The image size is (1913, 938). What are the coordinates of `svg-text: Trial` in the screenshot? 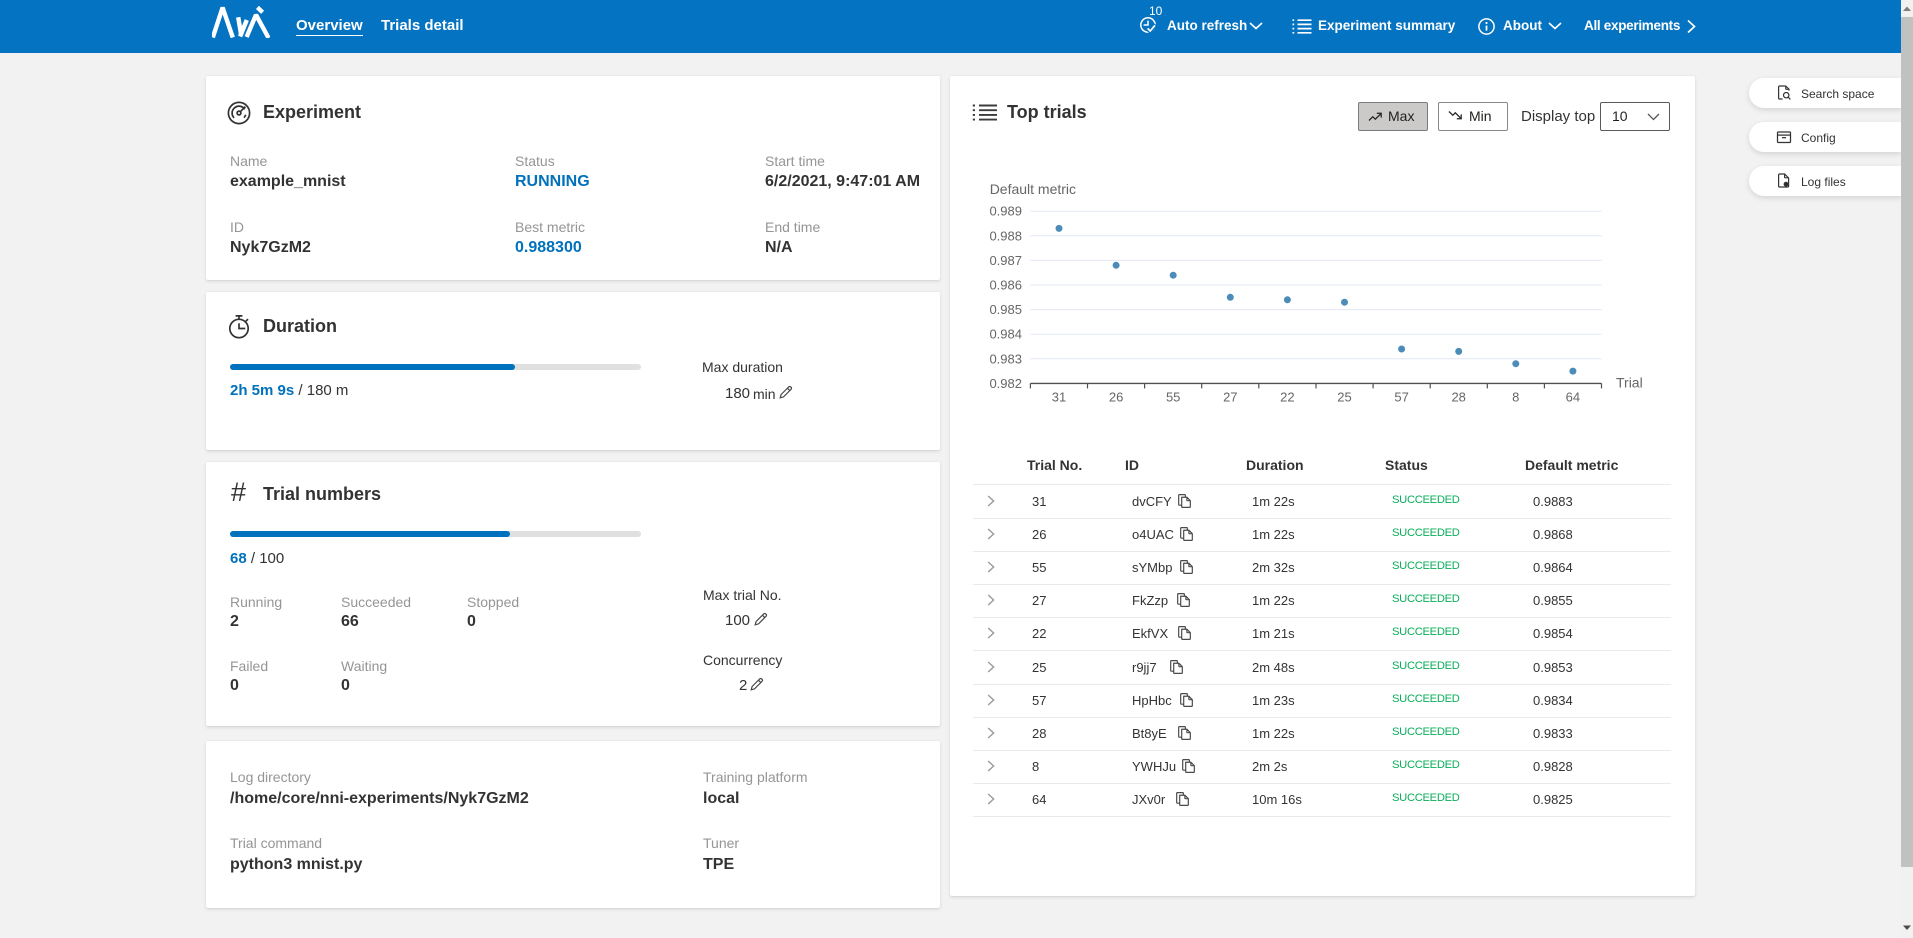 It's located at (1629, 382).